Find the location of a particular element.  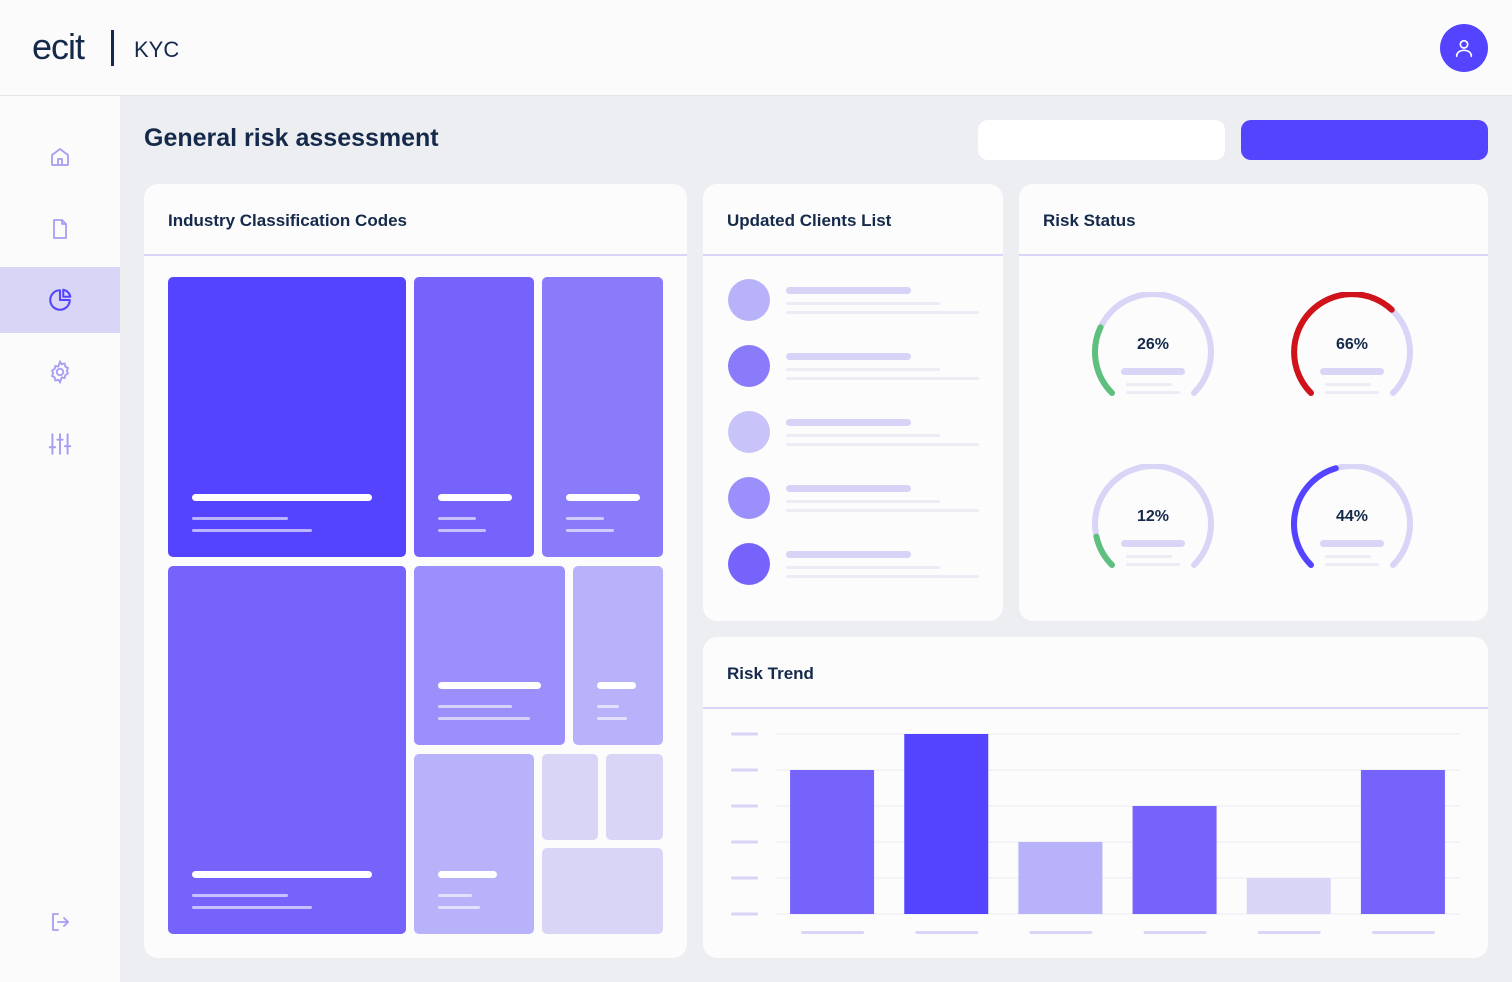

sliders-icon is located at coordinates (60, 444).